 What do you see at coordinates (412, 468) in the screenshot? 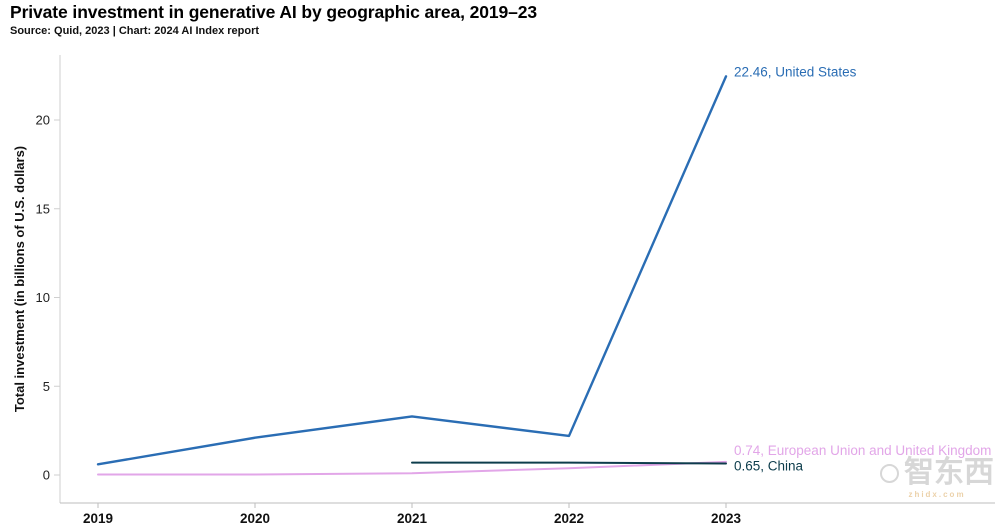
I see `series-line-european-union-and-united-kingdom` at bounding box center [412, 468].